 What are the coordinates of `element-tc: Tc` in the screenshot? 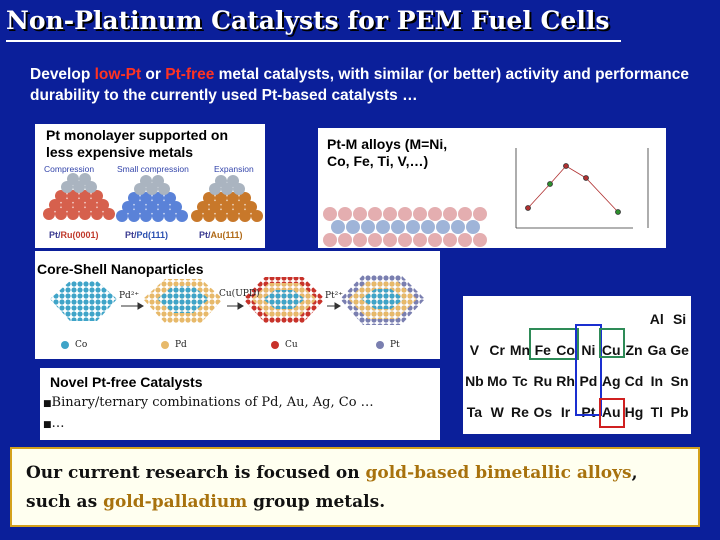 It's located at (520, 381).